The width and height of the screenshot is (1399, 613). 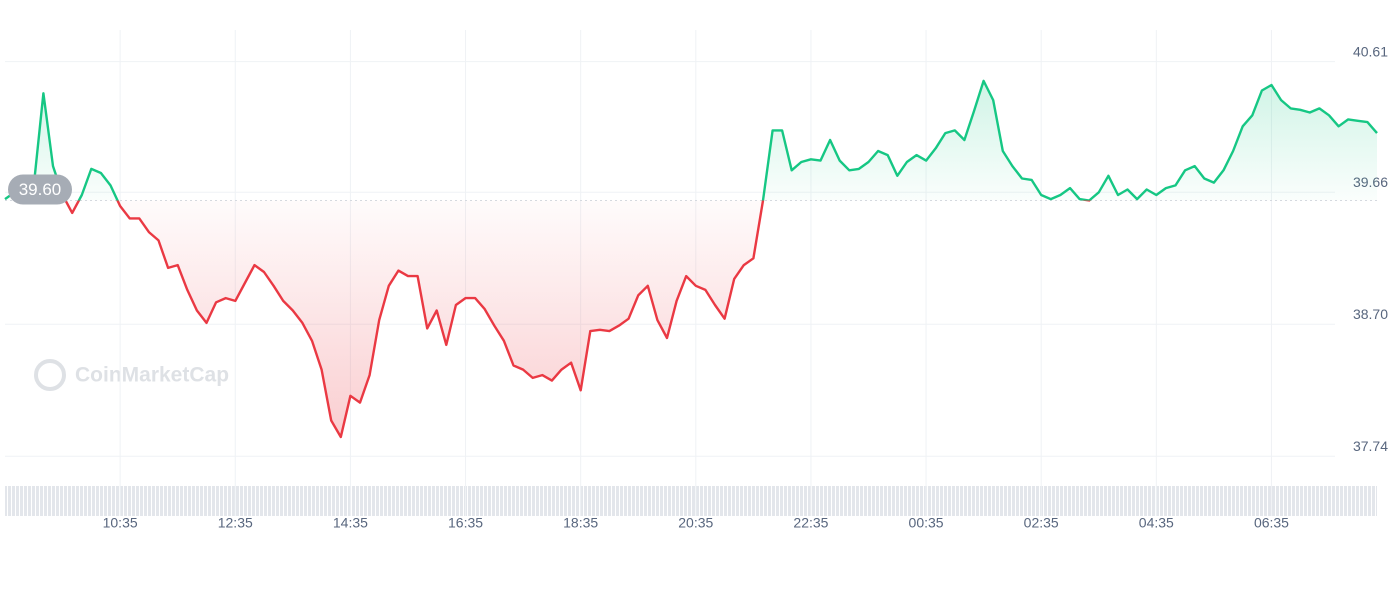 I want to click on x-tick-label: 10:35, so click(x=120, y=523).